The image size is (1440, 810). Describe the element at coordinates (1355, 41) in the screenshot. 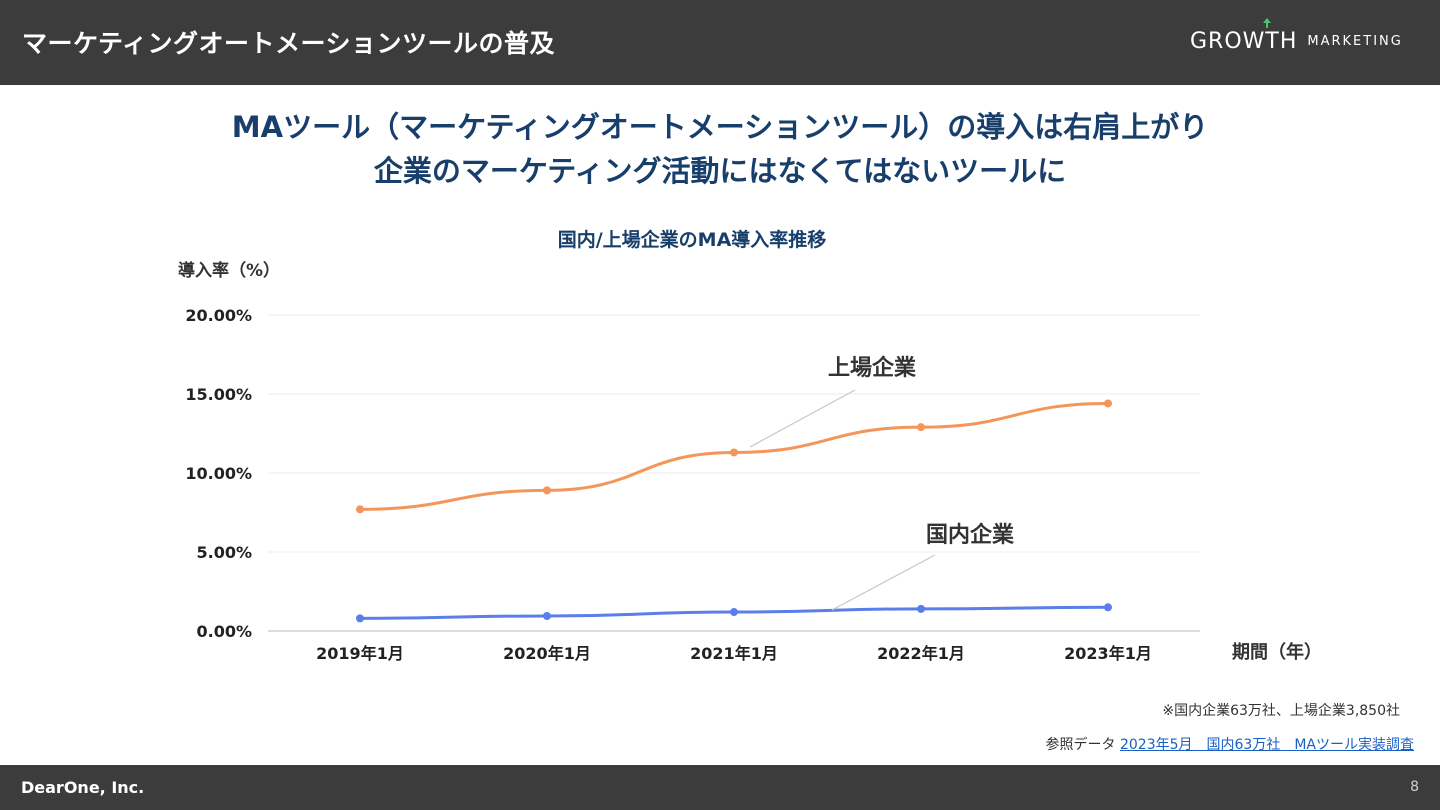

I see `logo-sub-text: MARKETING` at that location.